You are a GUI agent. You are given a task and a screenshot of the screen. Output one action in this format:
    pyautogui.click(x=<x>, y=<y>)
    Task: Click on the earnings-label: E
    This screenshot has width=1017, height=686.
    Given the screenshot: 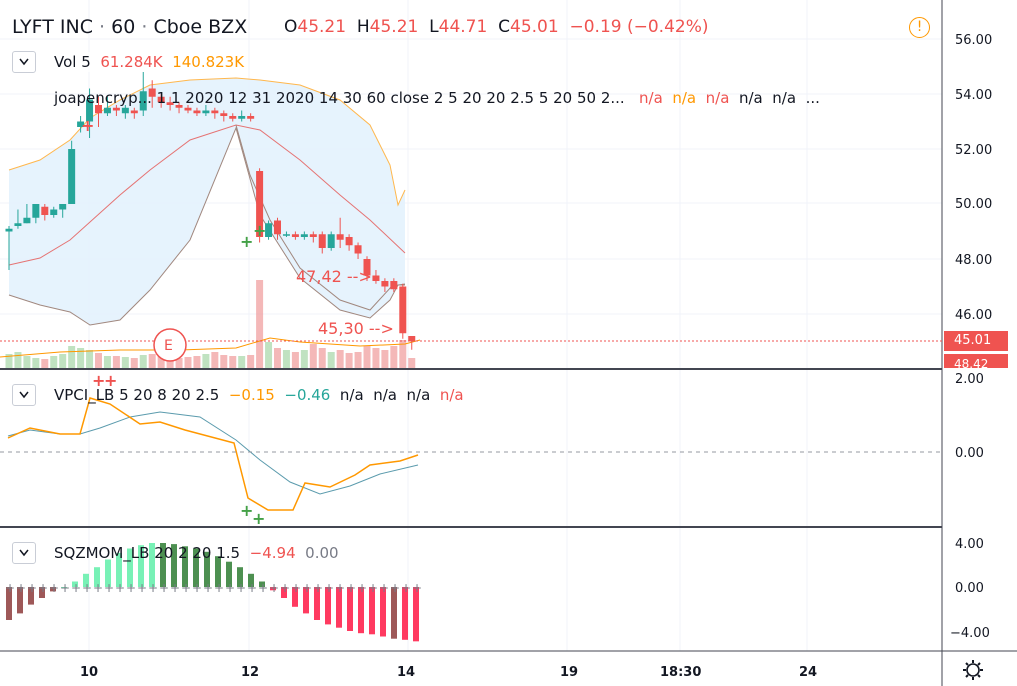 What is the action you would take?
    pyautogui.click(x=168, y=346)
    